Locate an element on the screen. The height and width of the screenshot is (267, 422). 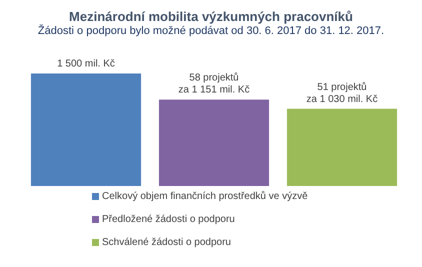
legend-label: Předložené žádosti o podporu is located at coordinates (168, 219).